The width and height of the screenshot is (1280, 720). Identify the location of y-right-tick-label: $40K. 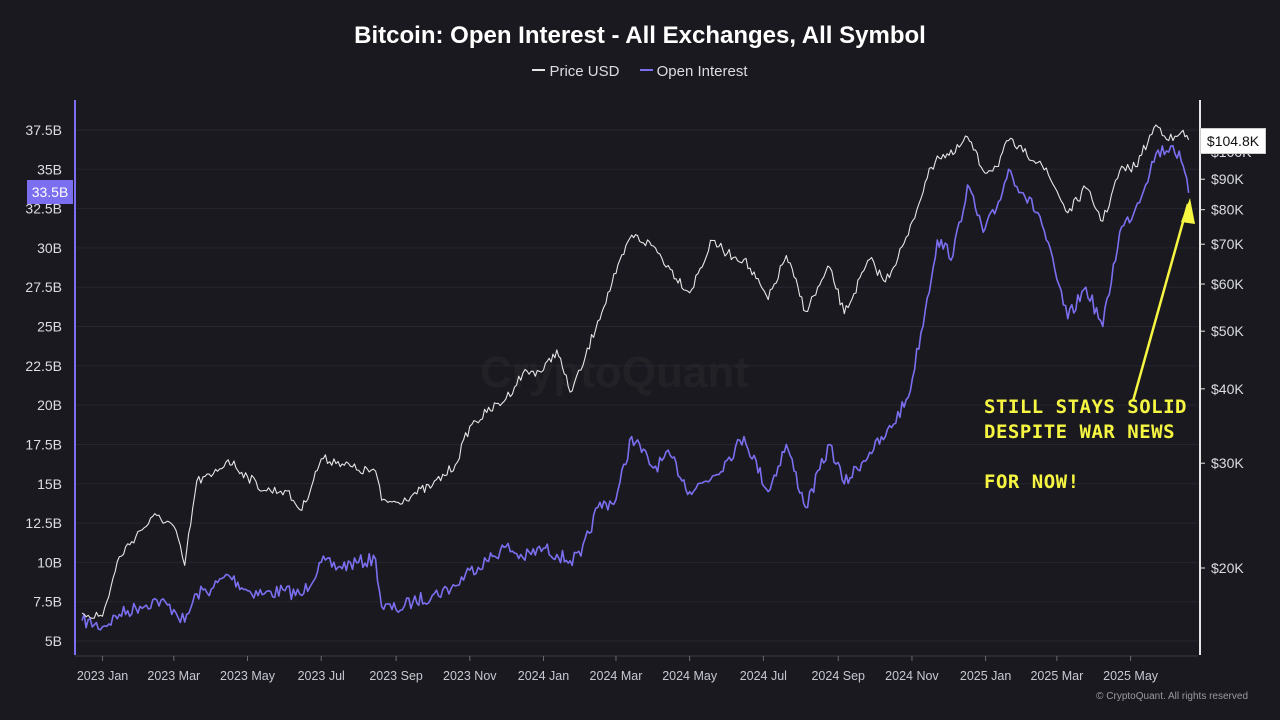
(1227, 389).